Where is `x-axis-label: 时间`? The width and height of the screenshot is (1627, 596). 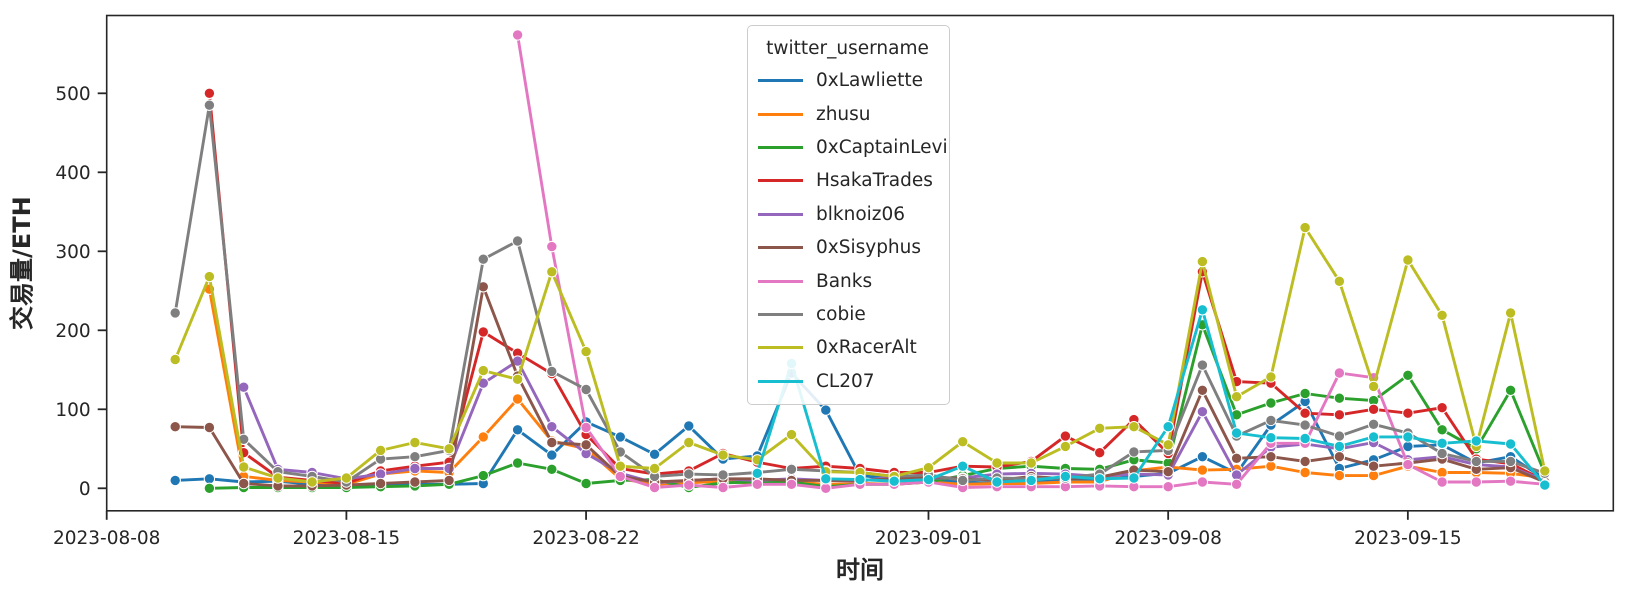
x-axis-label: 时间 is located at coordinates (860, 570).